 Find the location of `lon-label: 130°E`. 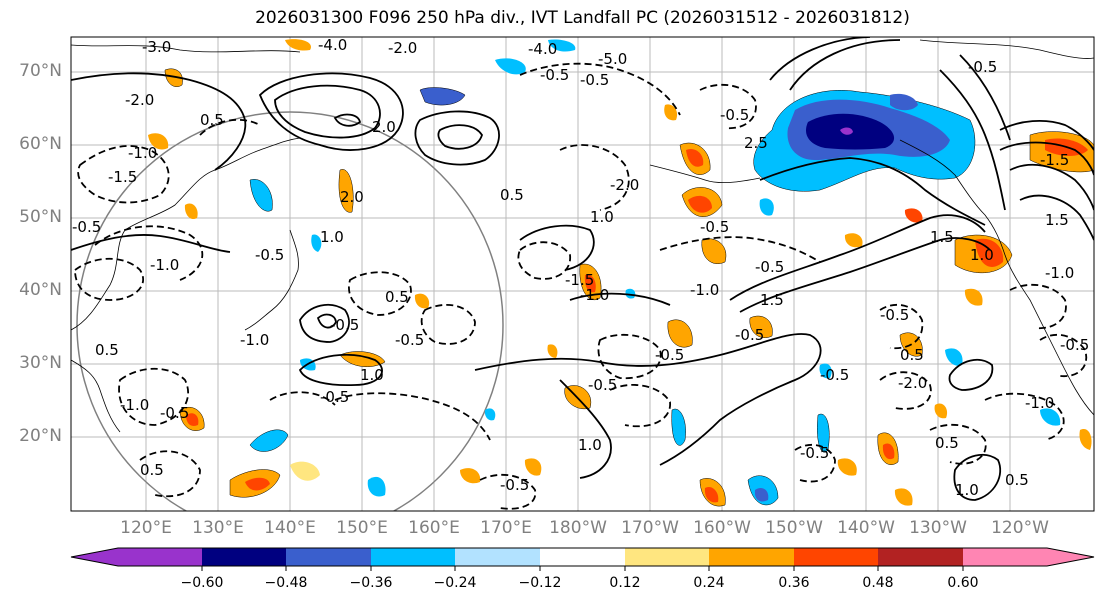

lon-label: 130°E is located at coordinates (218, 528).